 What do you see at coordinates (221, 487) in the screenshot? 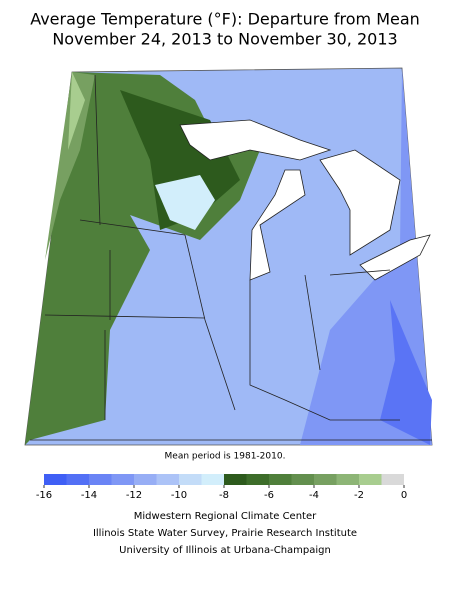
I see `legend: -16 -14 -12 -10 -8 -6 -4 -2 0` at bounding box center [221, 487].